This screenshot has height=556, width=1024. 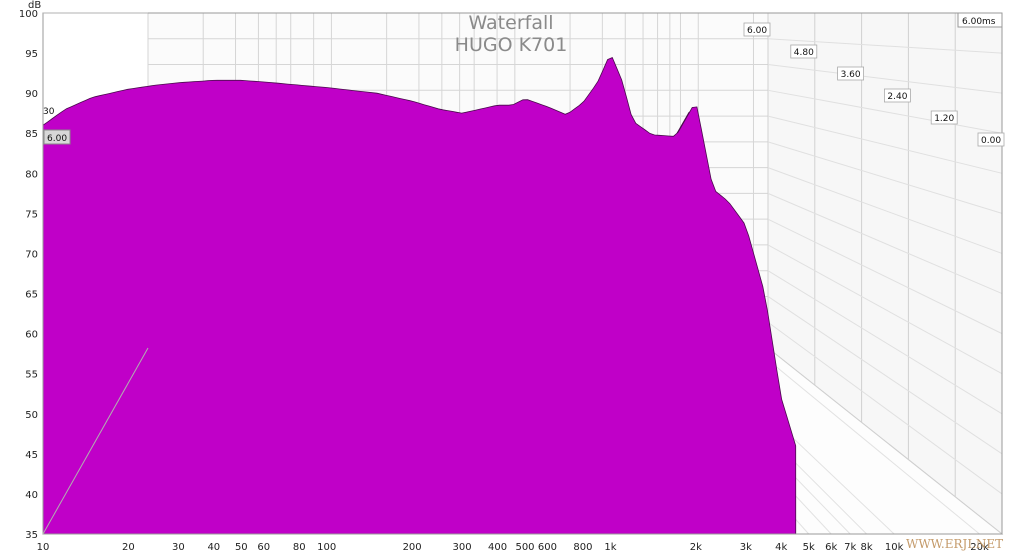 I want to click on y-tick-label: 55, so click(x=31, y=375).